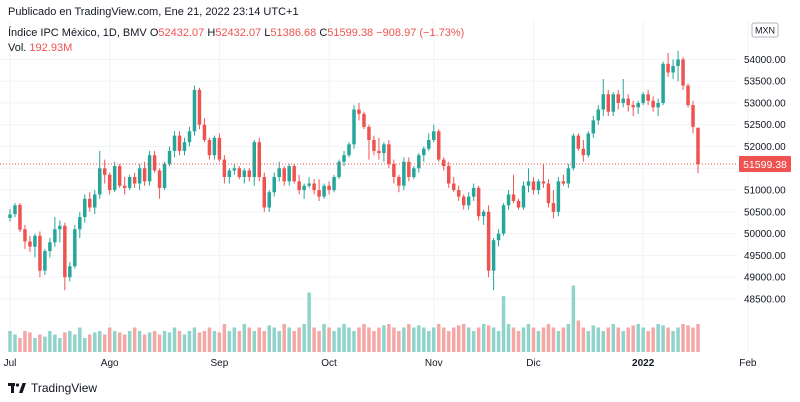  What do you see at coordinates (765, 30) in the screenshot?
I see `currency-badge` at bounding box center [765, 30].